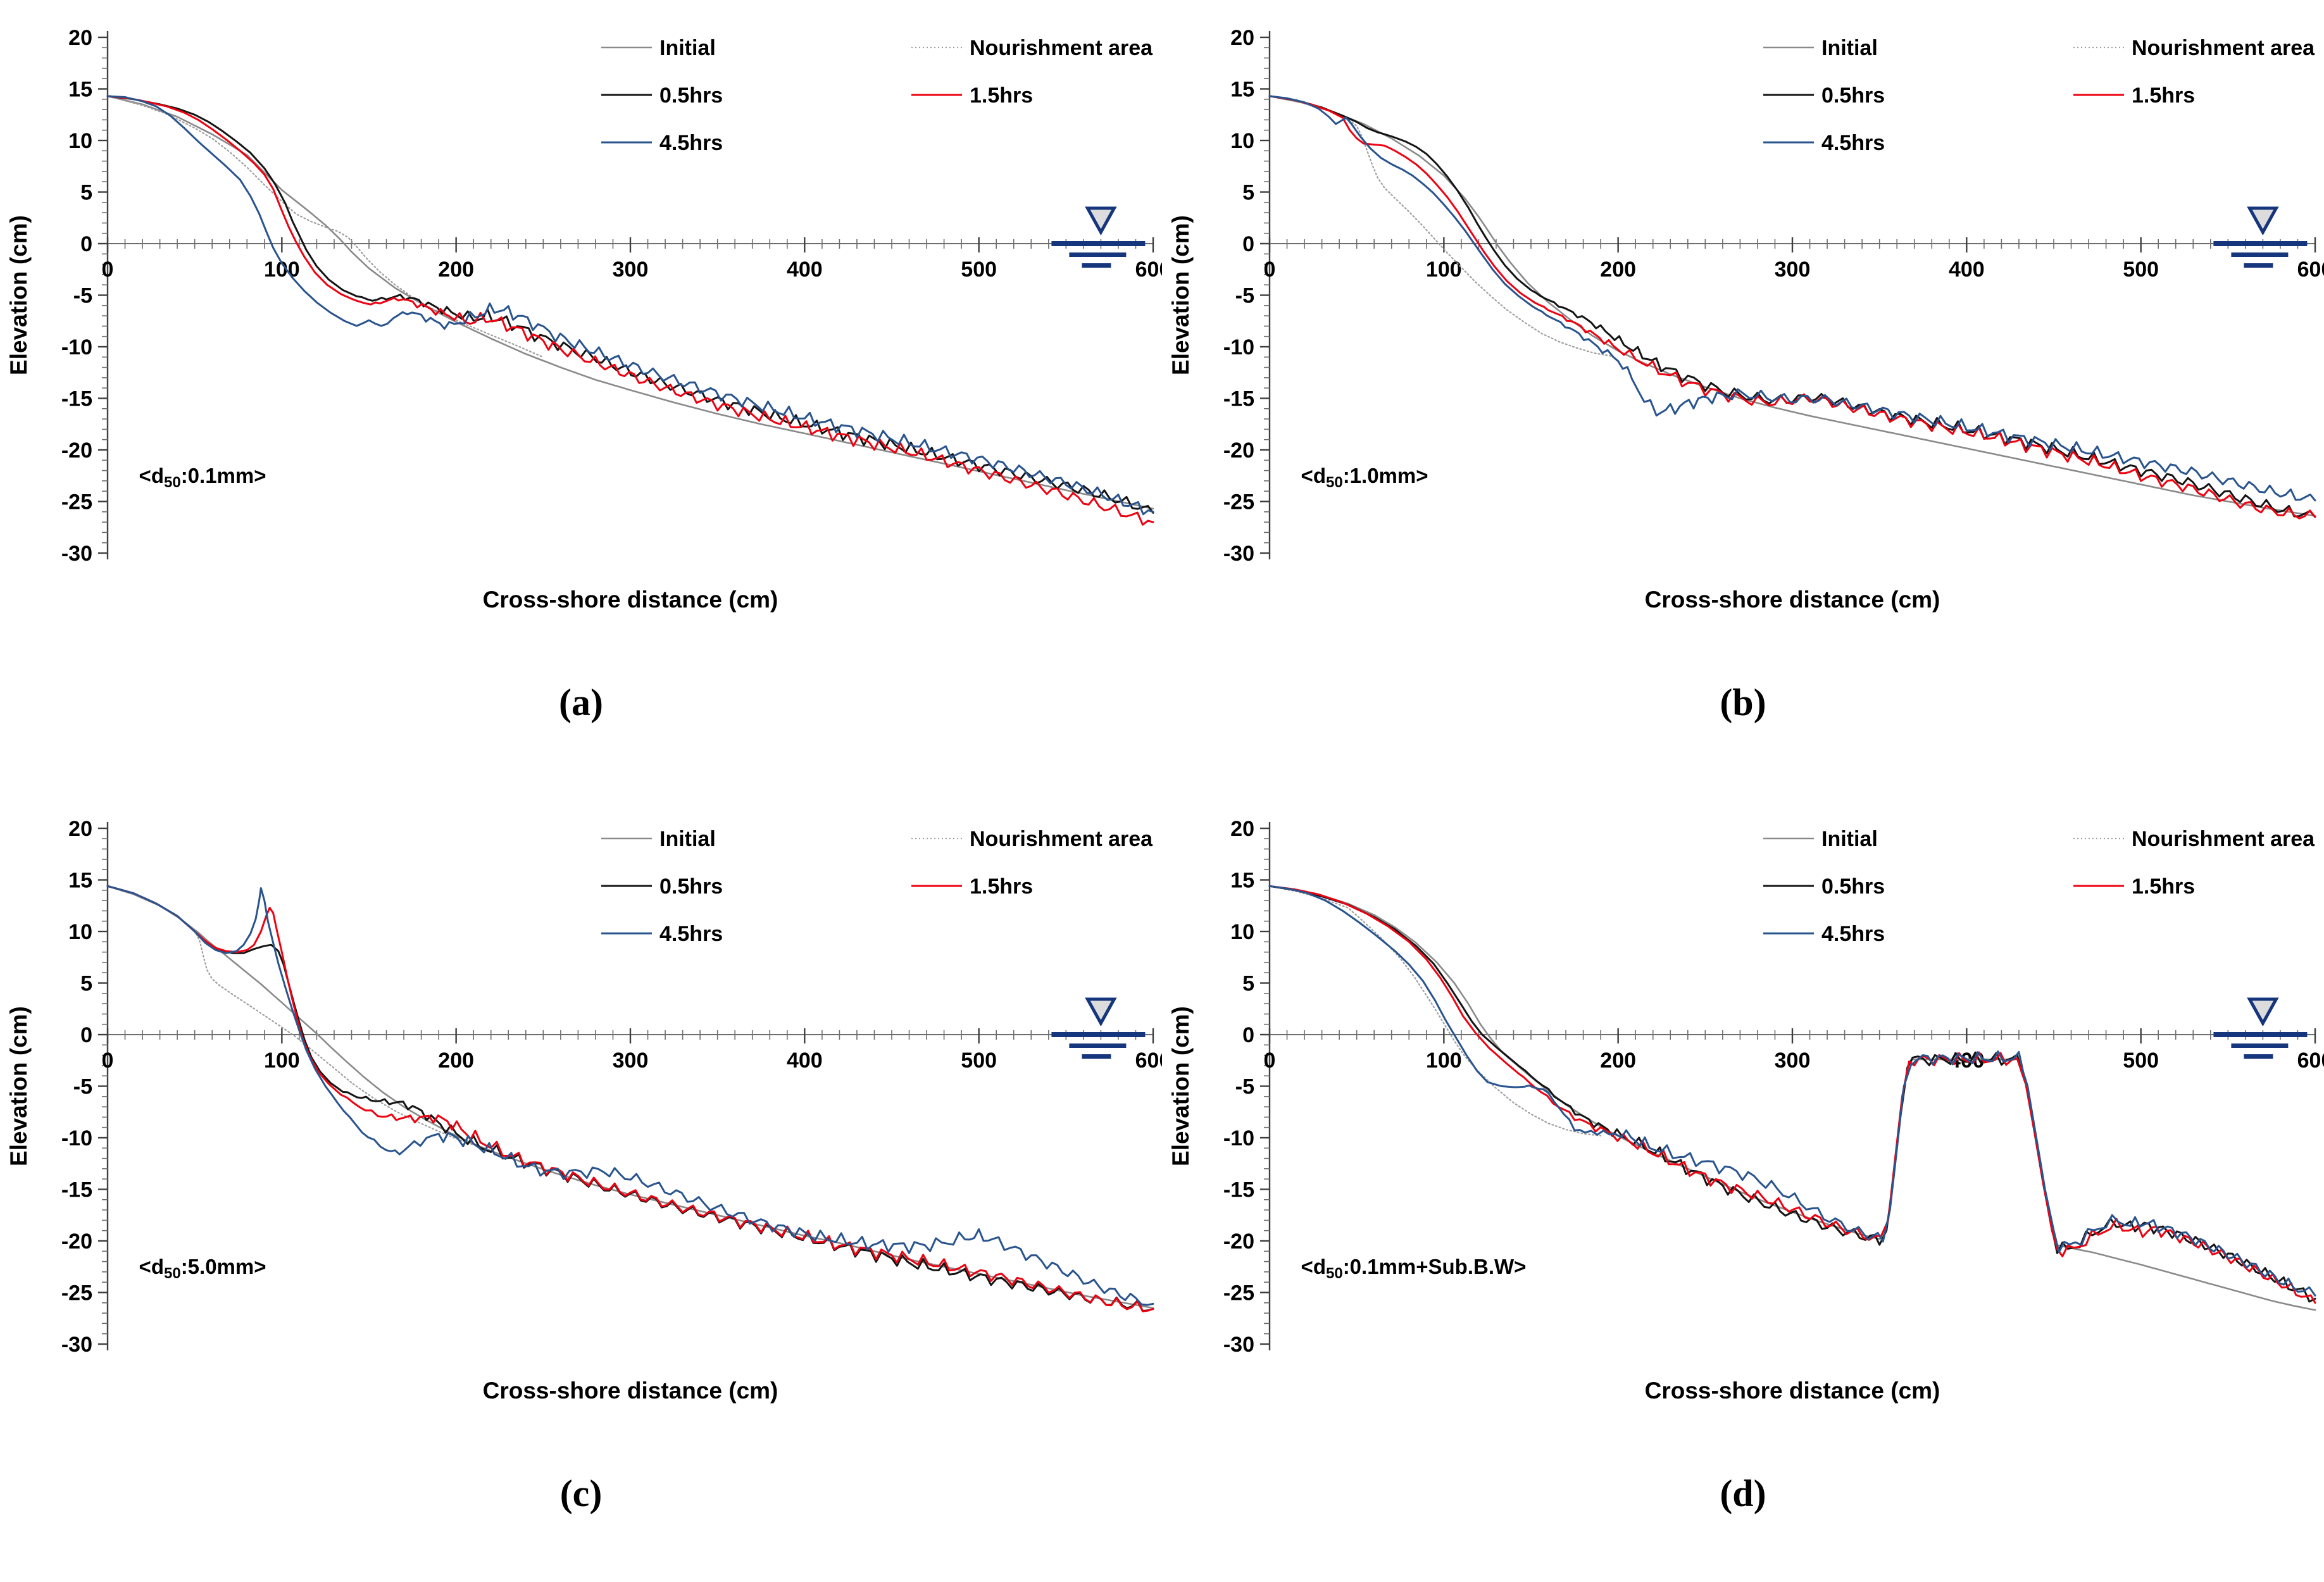 The image size is (2324, 1582). What do you see at coordinates (1248, 984) in the screenshot?
I see `y-tick-label: 5` at bounding box center [1248, 984].